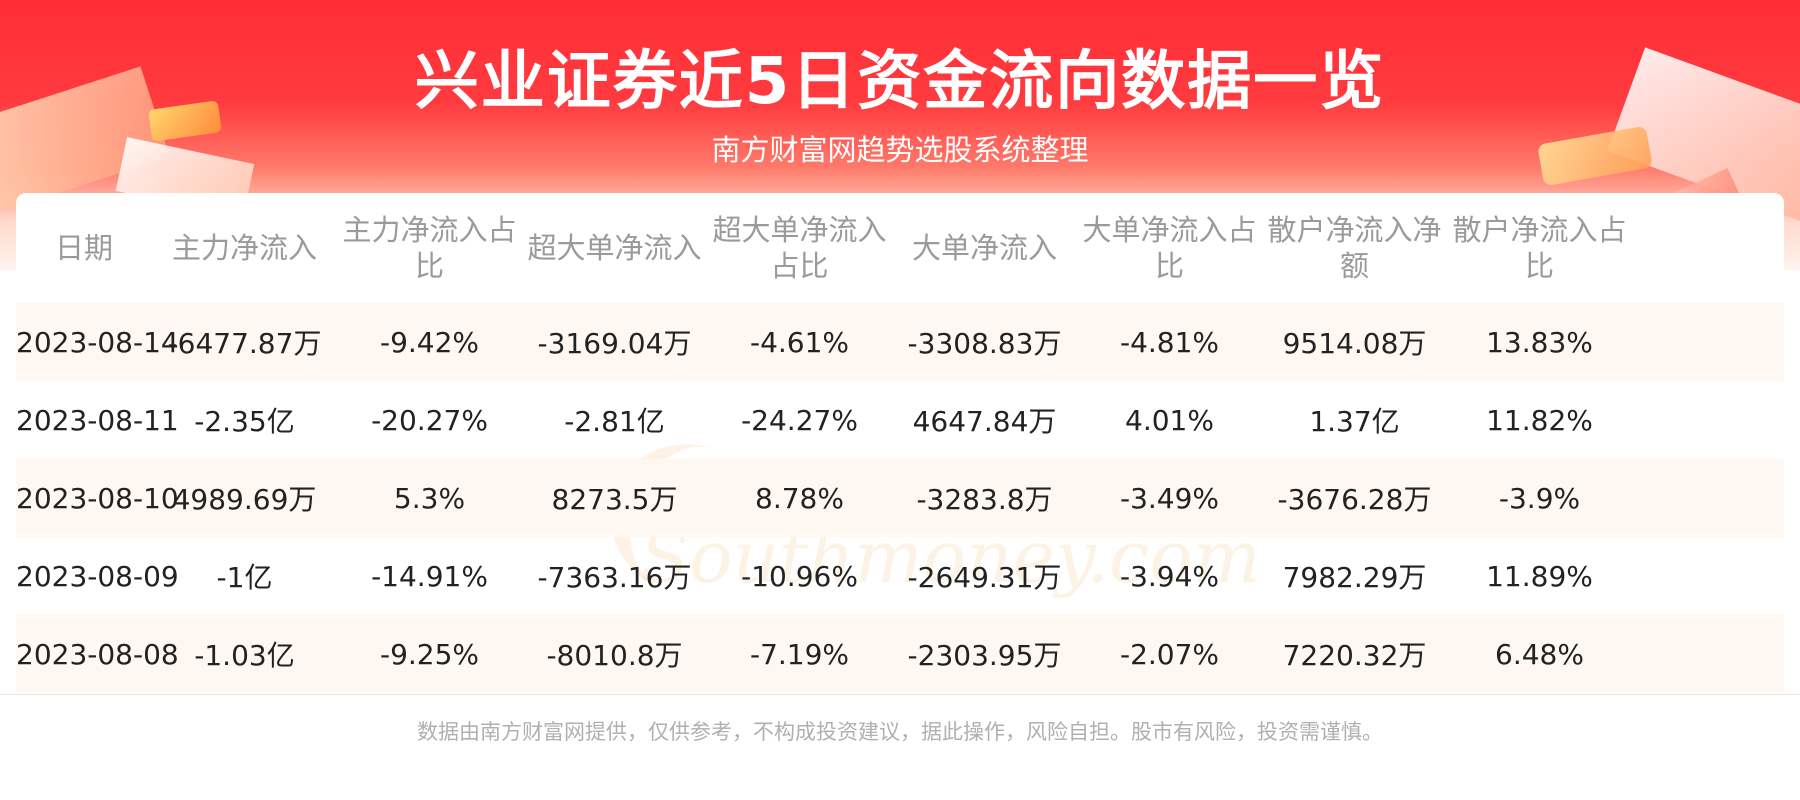 The image size is (1800, 800). What do you see at coordinates (97, 420) in the screenshot?
I see `table-cell: 2023-08-11` at bounding box center [97, 420].